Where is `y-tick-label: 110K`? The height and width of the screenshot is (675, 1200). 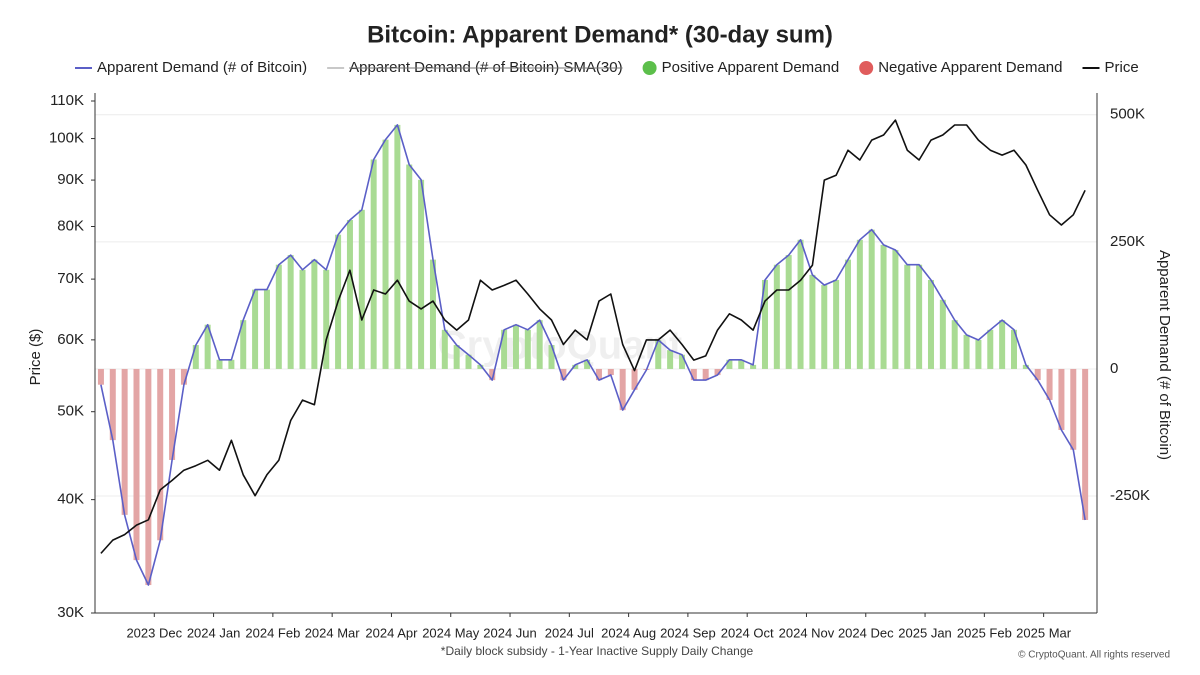 y-tick-label: 110K is located at coordinates (67, 100).